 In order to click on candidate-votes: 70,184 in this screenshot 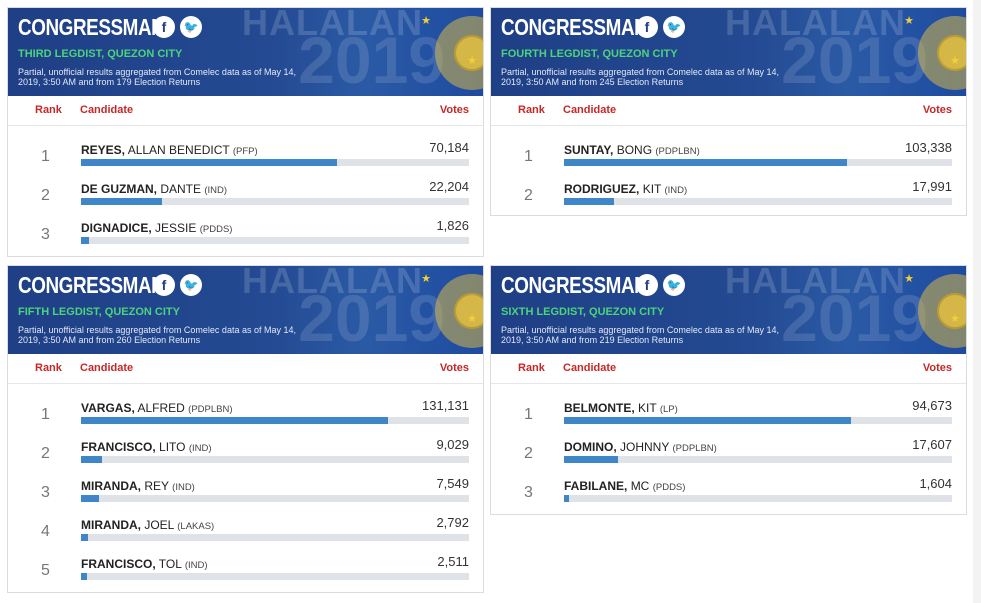, I will do `click(449, 147)`.